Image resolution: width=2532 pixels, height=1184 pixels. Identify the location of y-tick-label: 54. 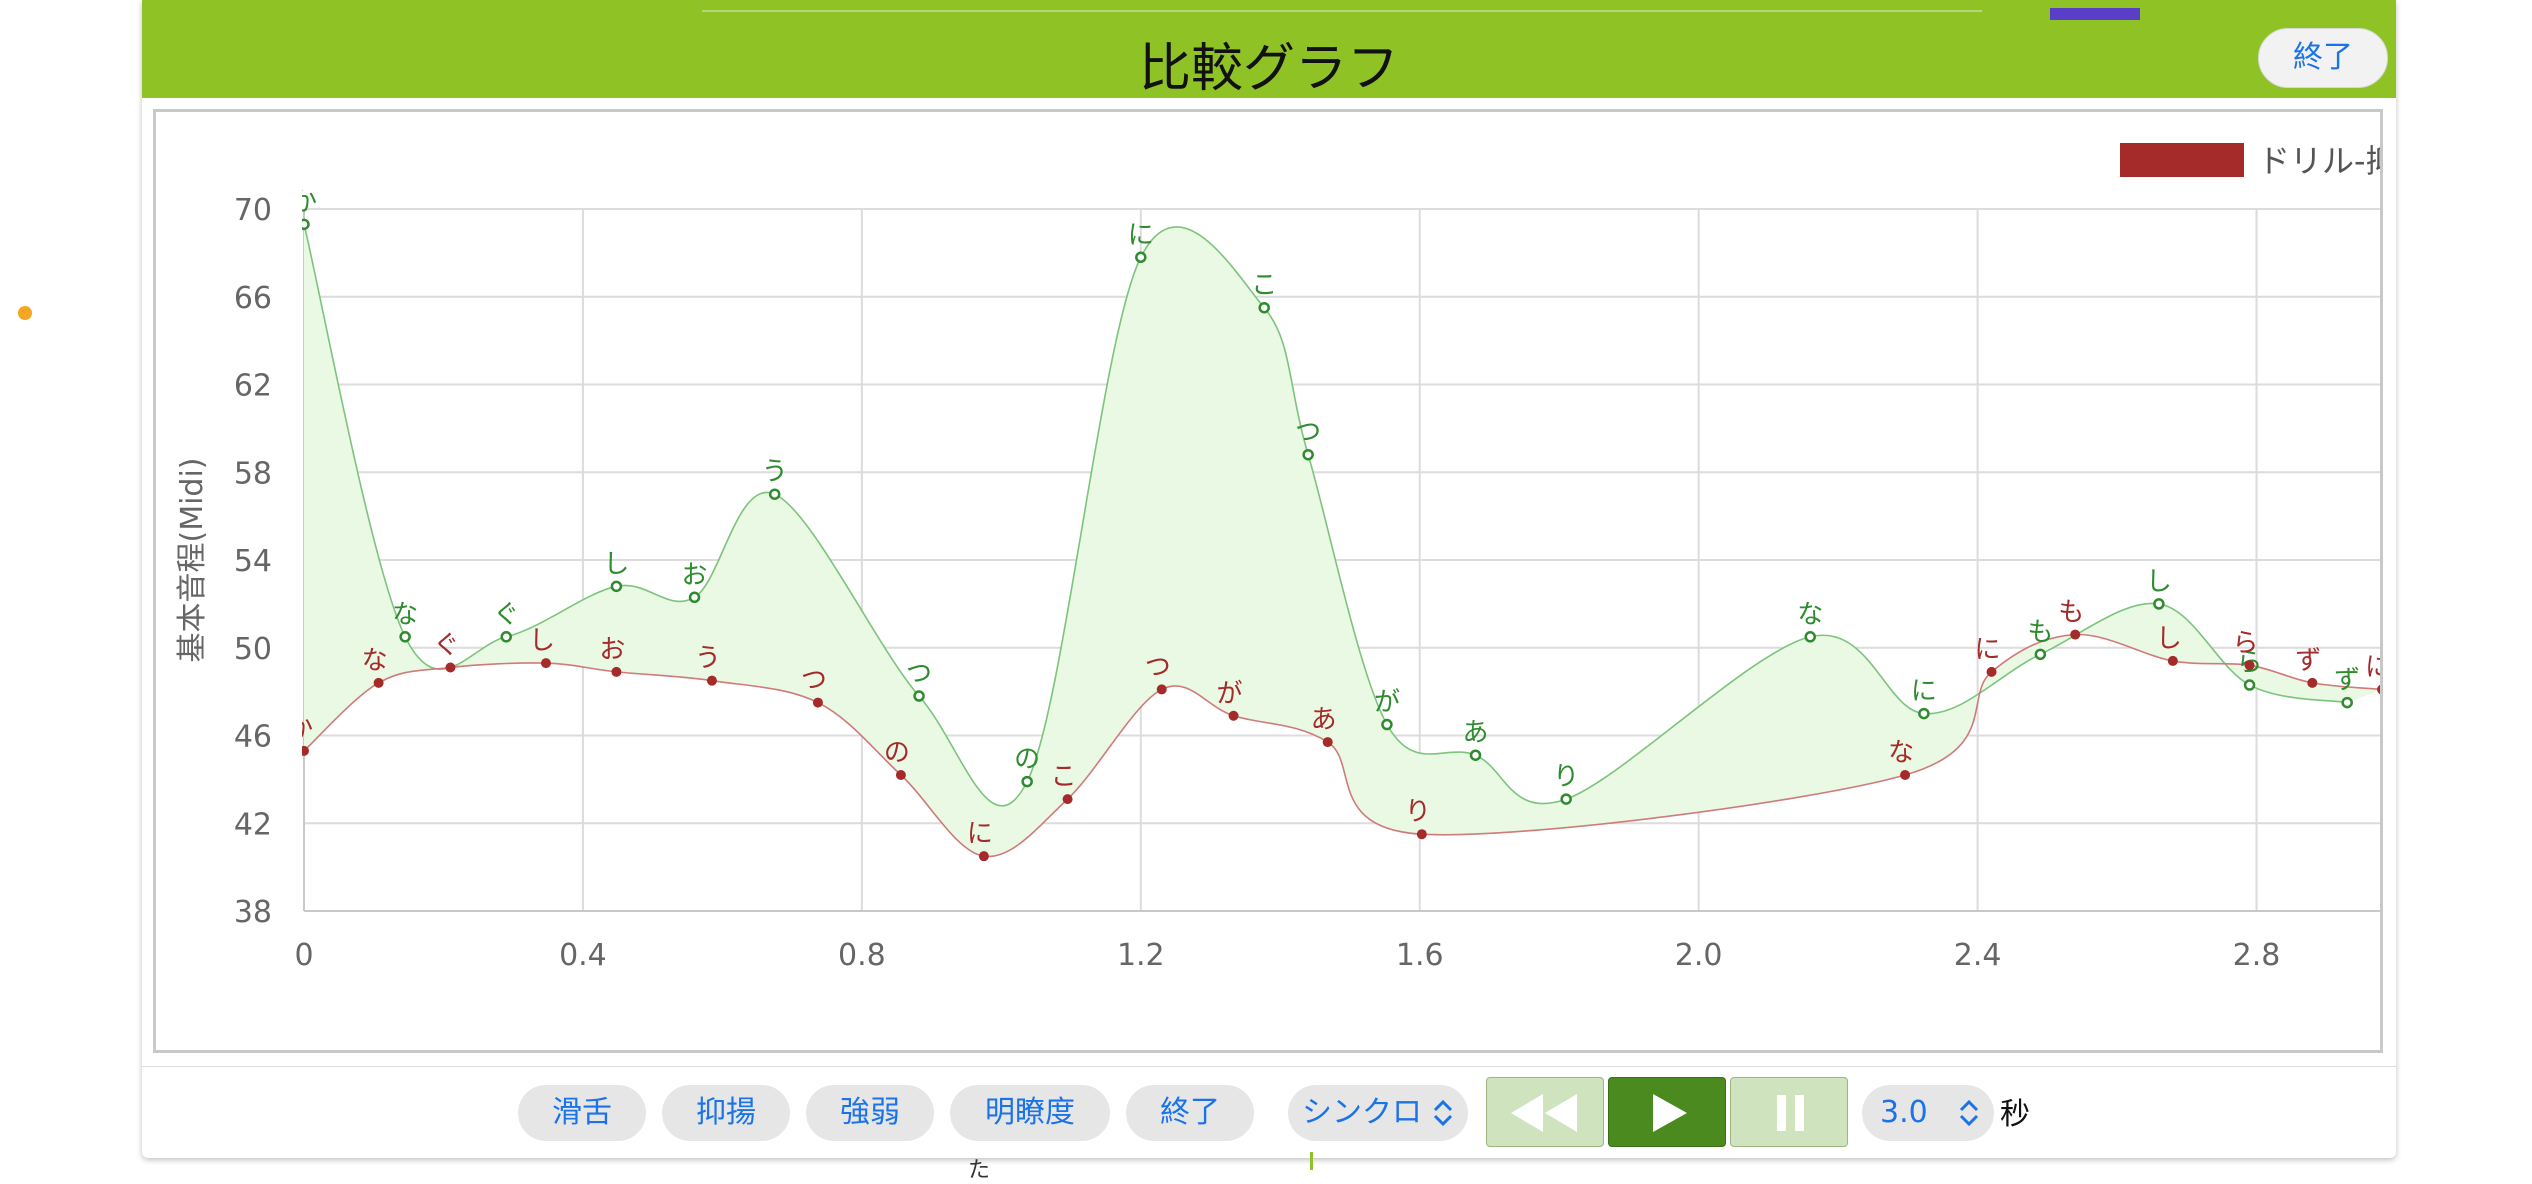
(253, 561).